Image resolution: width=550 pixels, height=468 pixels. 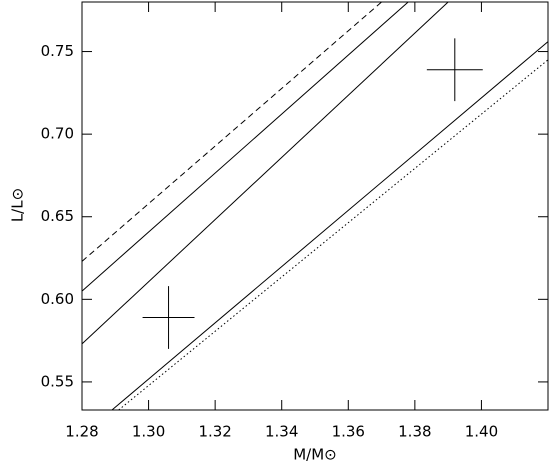 I want to click on x-tick-label: 1.28, so click(x=81, y=432).